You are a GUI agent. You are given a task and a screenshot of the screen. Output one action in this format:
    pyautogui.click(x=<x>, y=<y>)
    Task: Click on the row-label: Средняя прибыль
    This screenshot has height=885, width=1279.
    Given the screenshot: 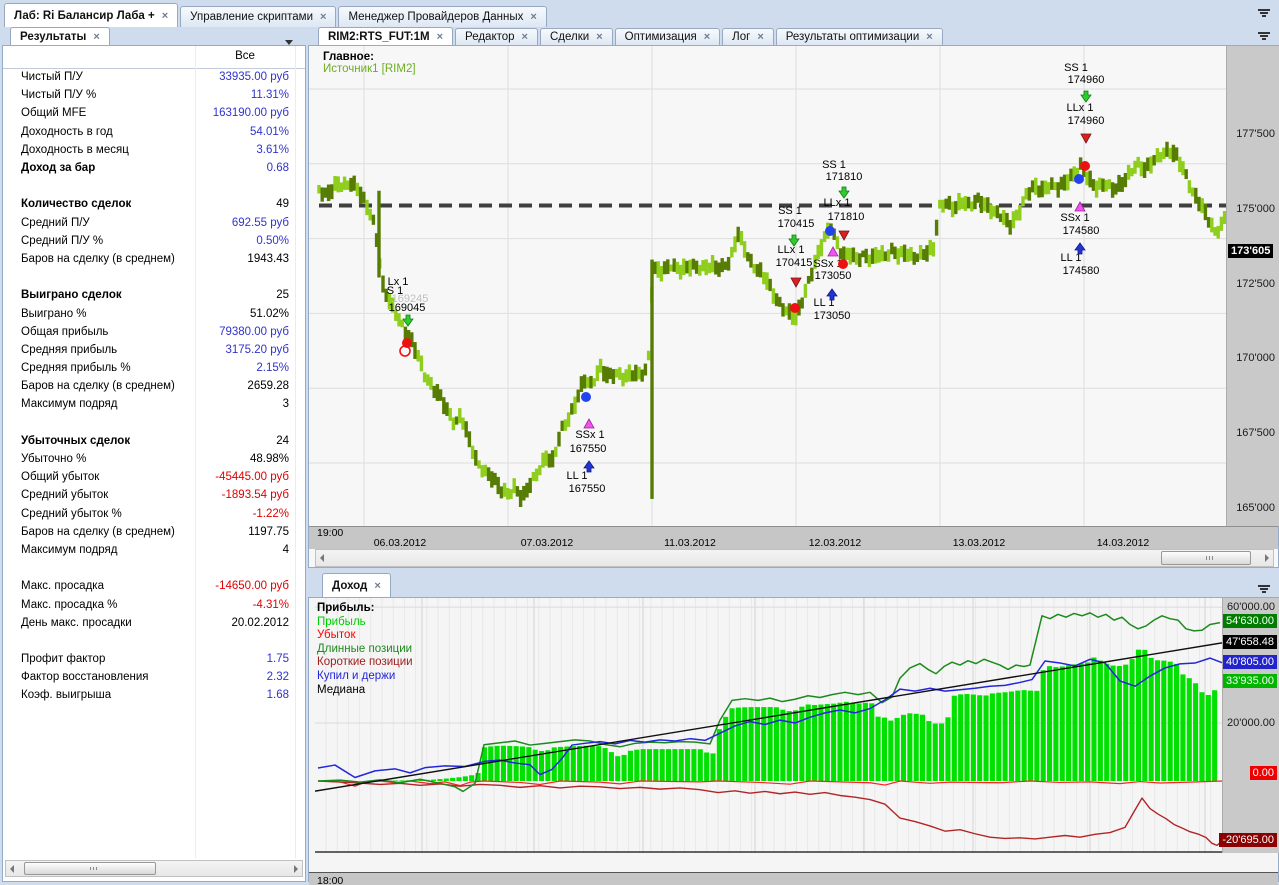 What is the action you would take?
    pyautogui.click(x=69, y=349)
    